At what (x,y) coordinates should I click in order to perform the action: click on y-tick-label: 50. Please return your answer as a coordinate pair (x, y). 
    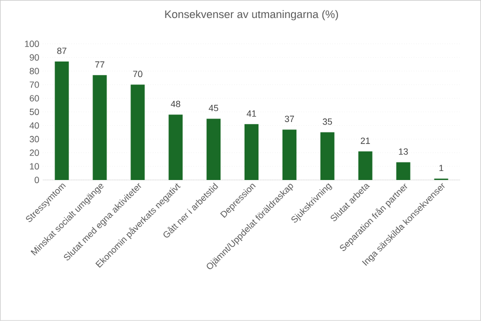
    Looking at the image, I should click on (34, 112).